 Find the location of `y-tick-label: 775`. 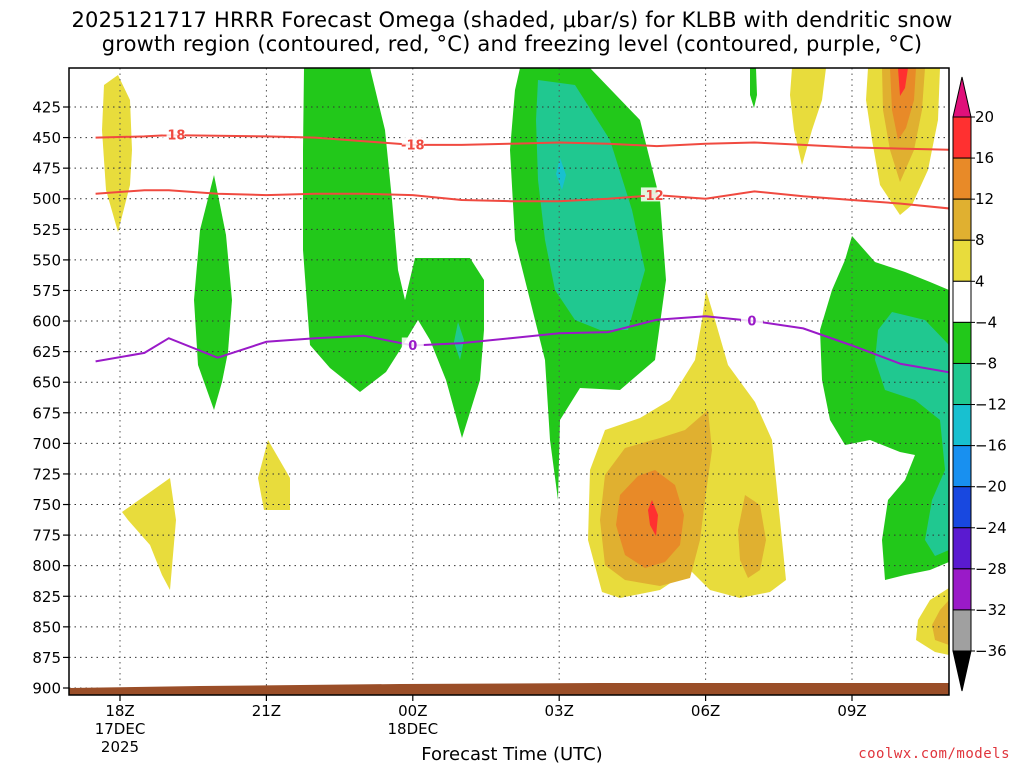

y-tick-label: 775 is located at coordinates (46, 536).